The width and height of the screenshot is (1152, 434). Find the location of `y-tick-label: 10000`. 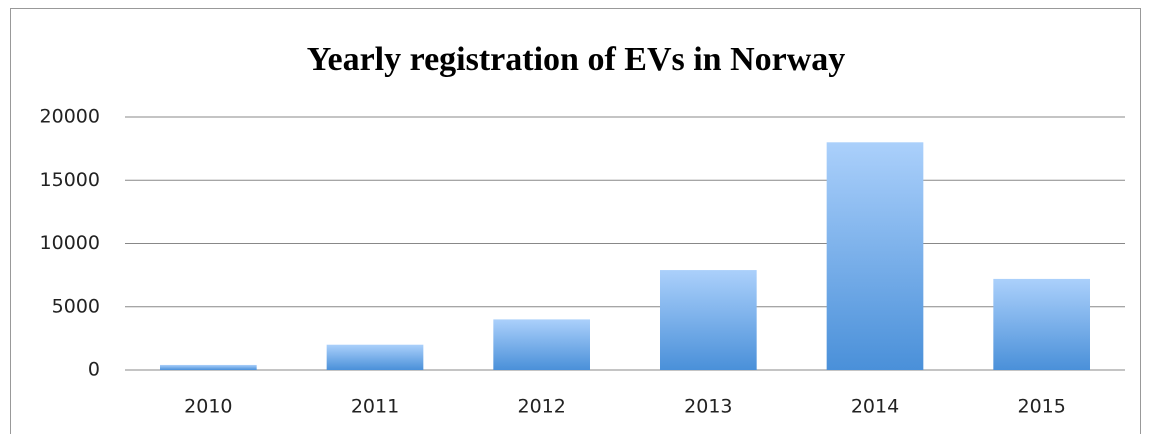

y-tick-label: 10000 is located at coordinates (70, 243).